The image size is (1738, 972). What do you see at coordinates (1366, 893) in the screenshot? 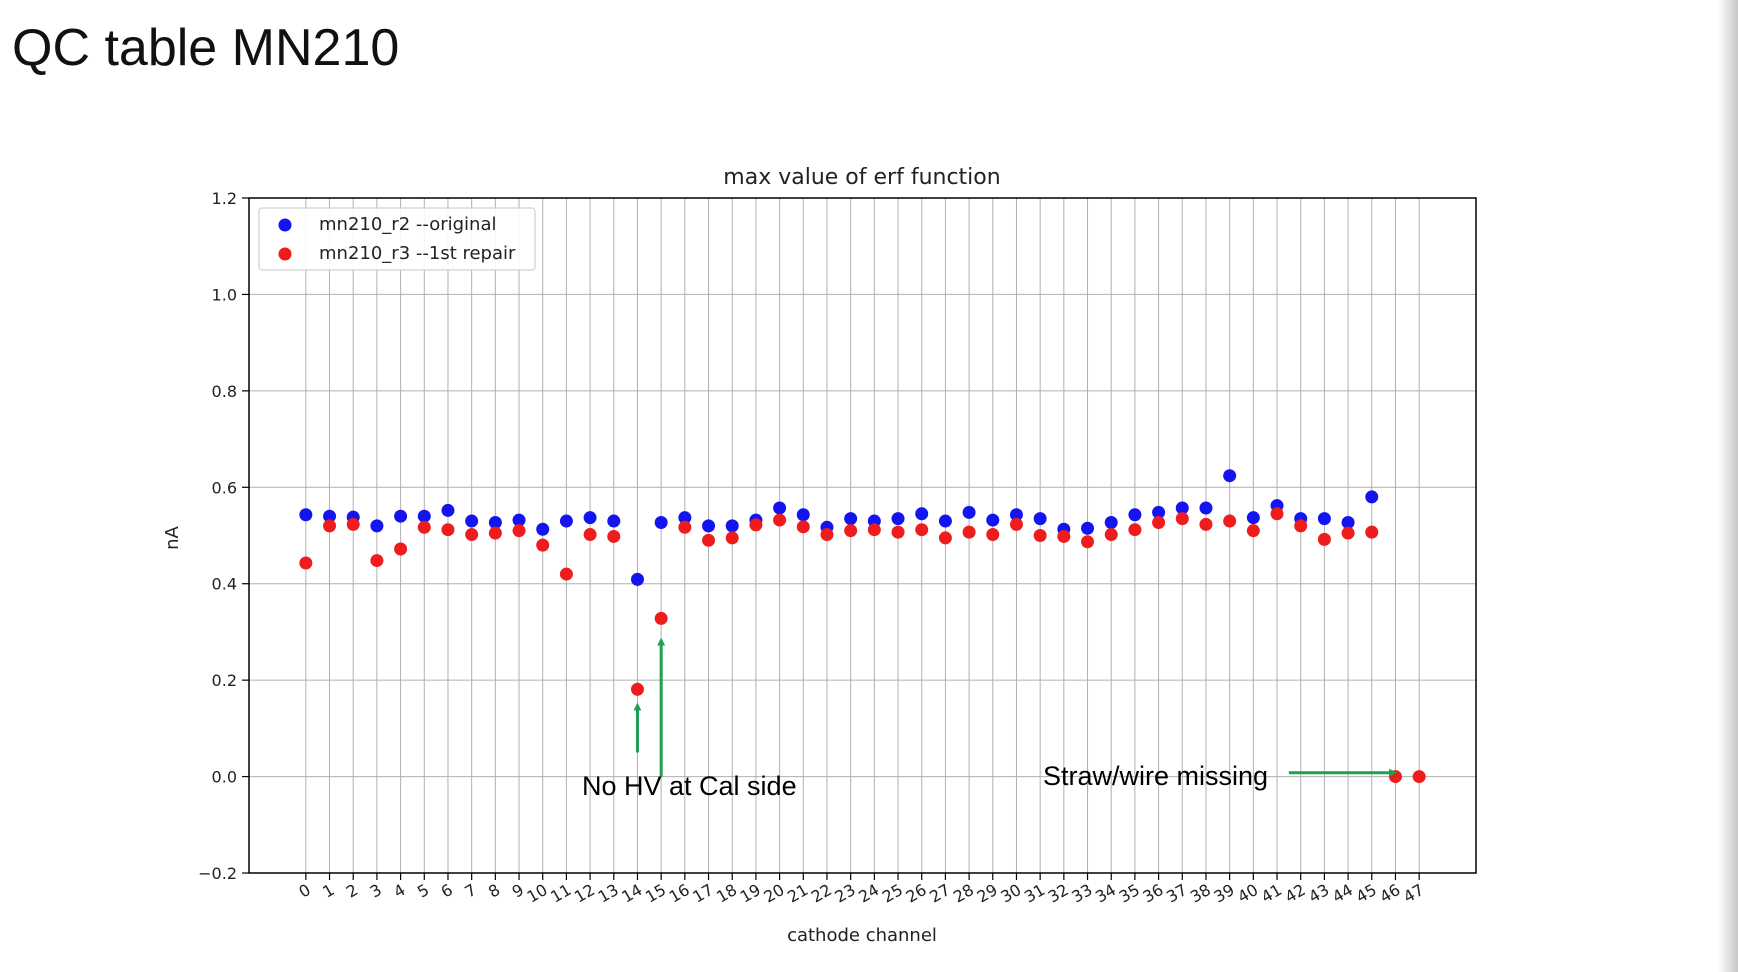
I see `x-tick-label: 45` at bounding box center [1366, 893].